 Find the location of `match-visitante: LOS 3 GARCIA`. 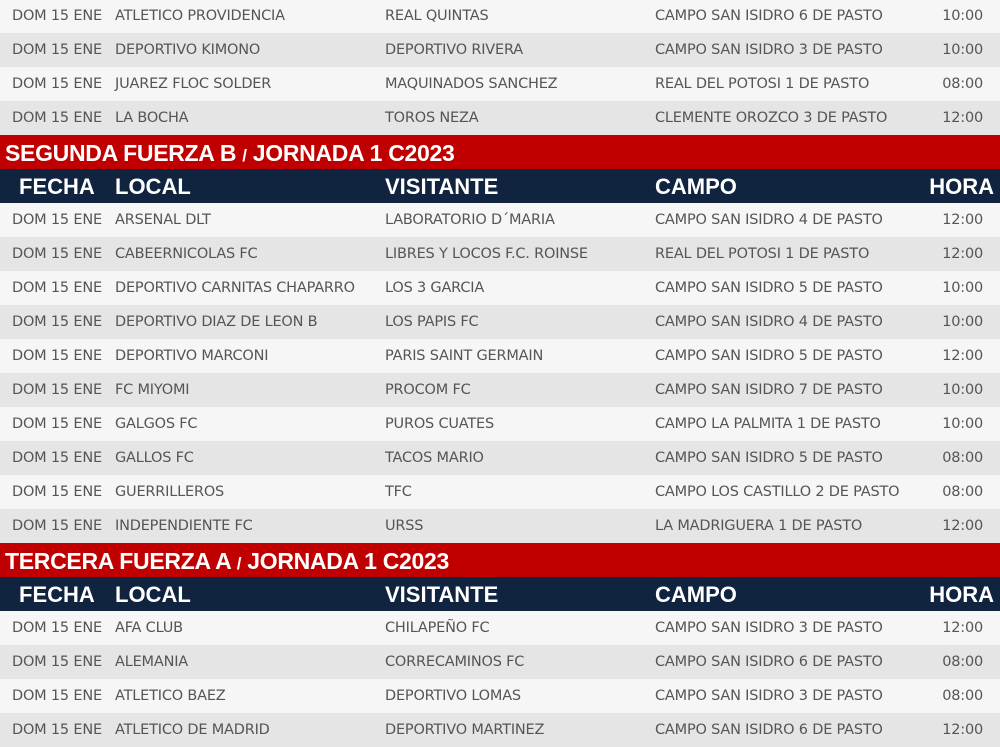

match-visitante: LOS 3 GARCIA is located at coordinates (435, 288).